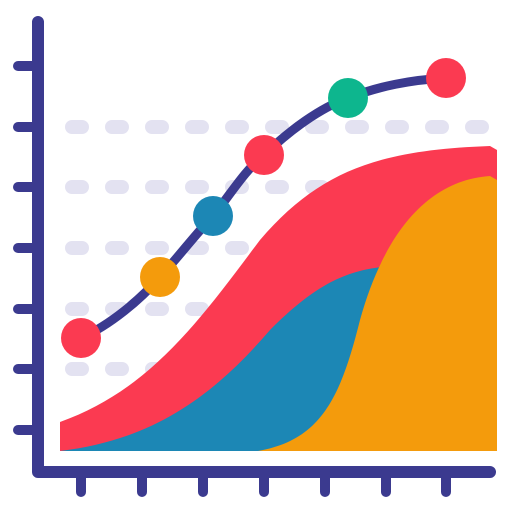 The width and height of the screenshot is (512, 512). I want to click on x-ticks, so click(263, 482).